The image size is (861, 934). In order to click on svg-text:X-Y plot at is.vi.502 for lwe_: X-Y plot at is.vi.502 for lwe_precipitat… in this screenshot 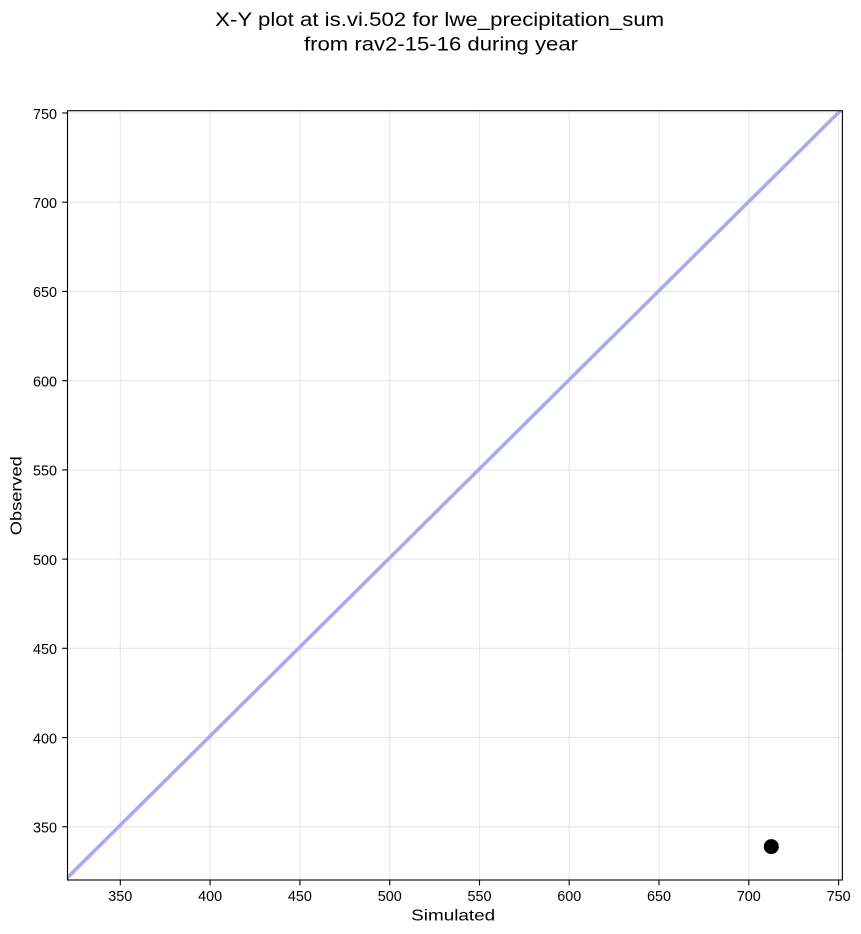, I will do `click(439, 20)`.